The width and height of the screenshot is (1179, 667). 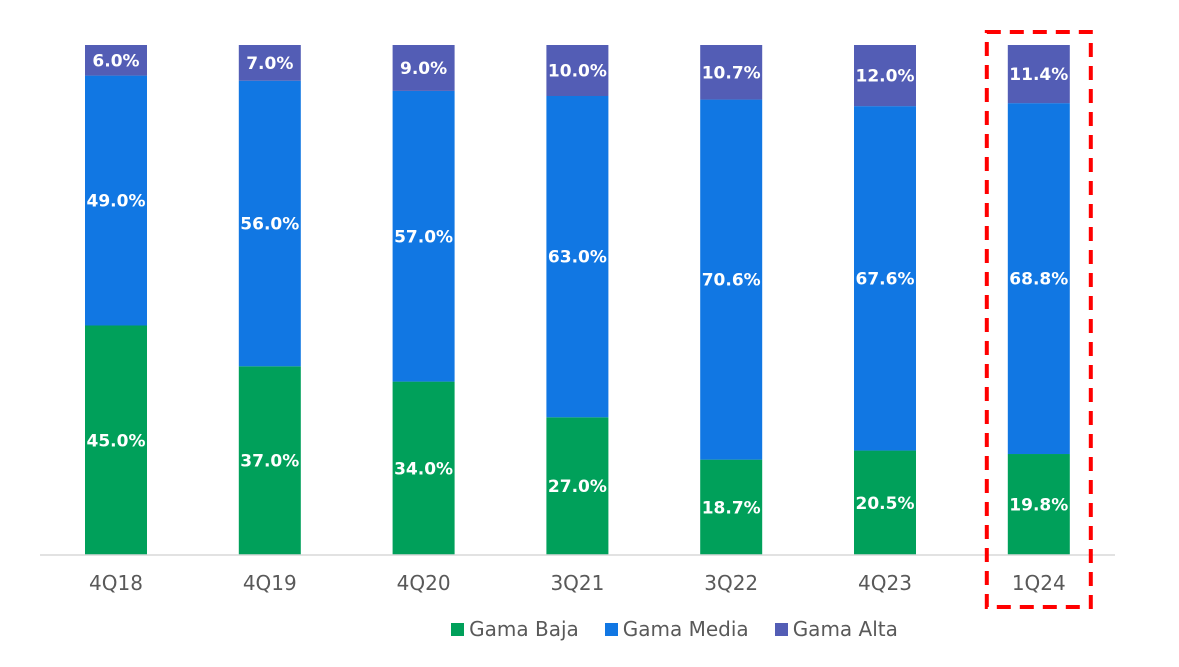 I want to click on legend-swatch-gama-alta, so click(x=781, y=629).